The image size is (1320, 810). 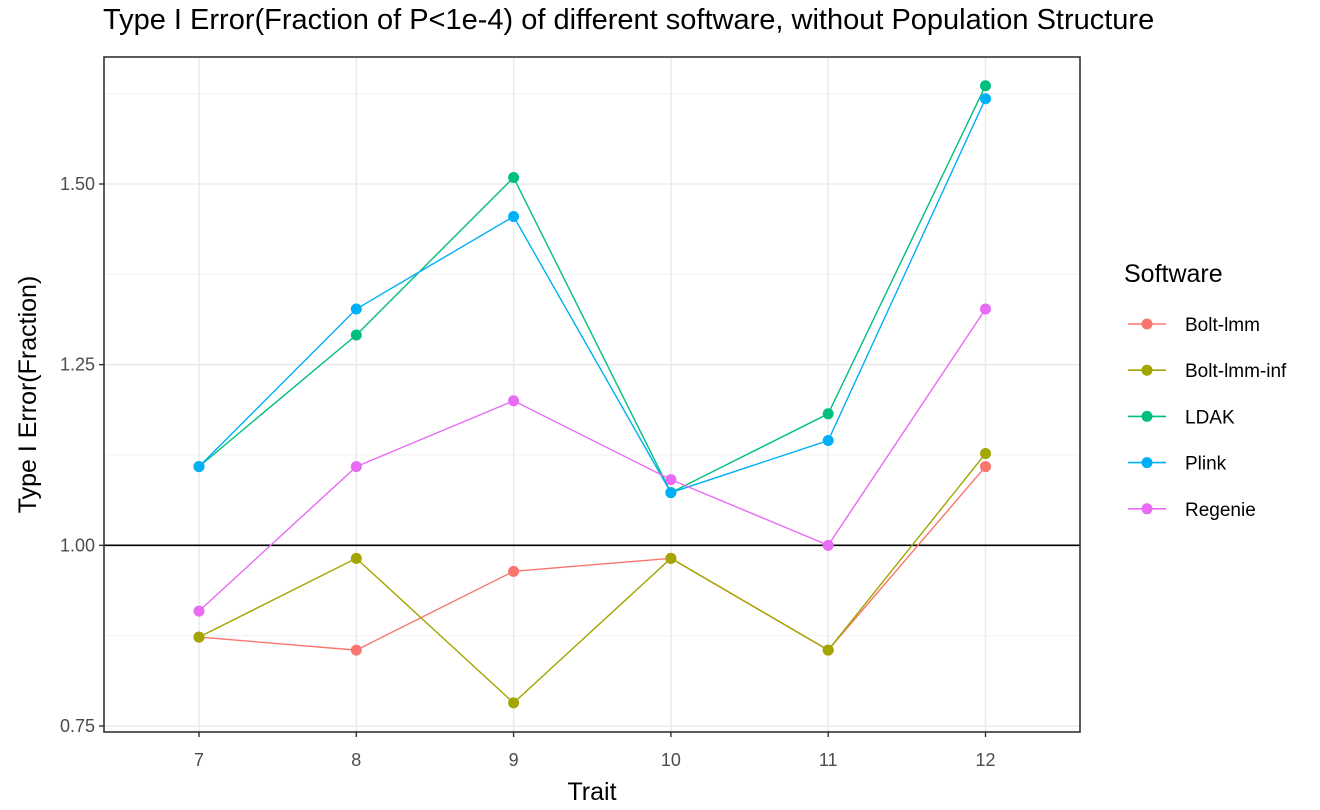 I want to click on x-tick-label: 10, so click(x=671, y=760).